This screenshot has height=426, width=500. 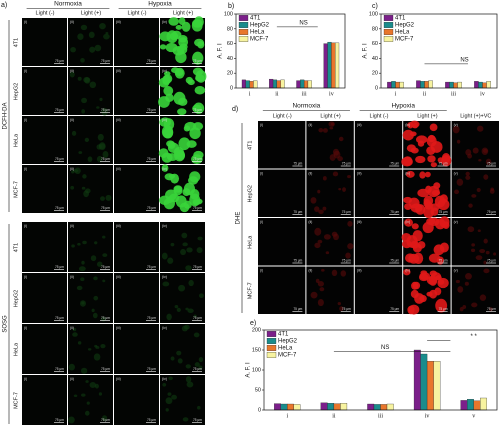 I want to click on legend-label: MCF-7, so click(x=259, y=40).